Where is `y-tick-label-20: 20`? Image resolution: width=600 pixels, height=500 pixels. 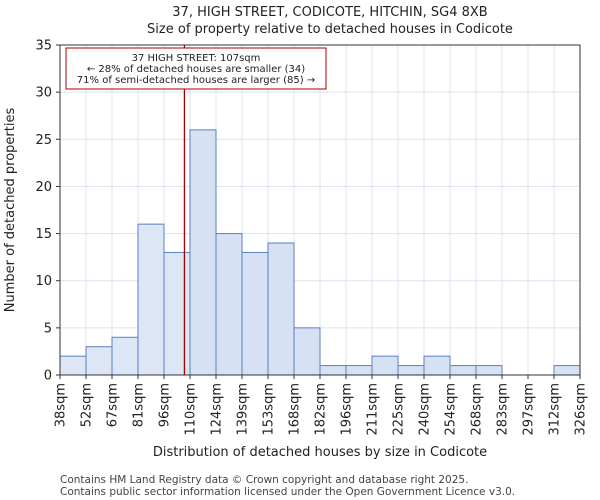
y-tick-label-20: 20 is located at coordinates (43, 187).